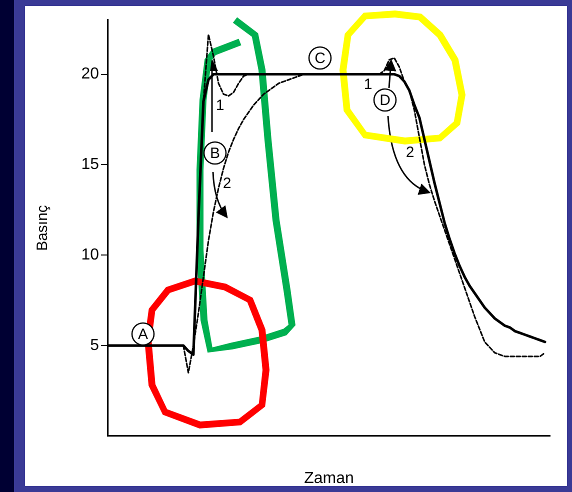  What do you see at coordinates (90, 74) in the screenshot?
I see `y-tick-label: 20` at bounding box center [90, 74].